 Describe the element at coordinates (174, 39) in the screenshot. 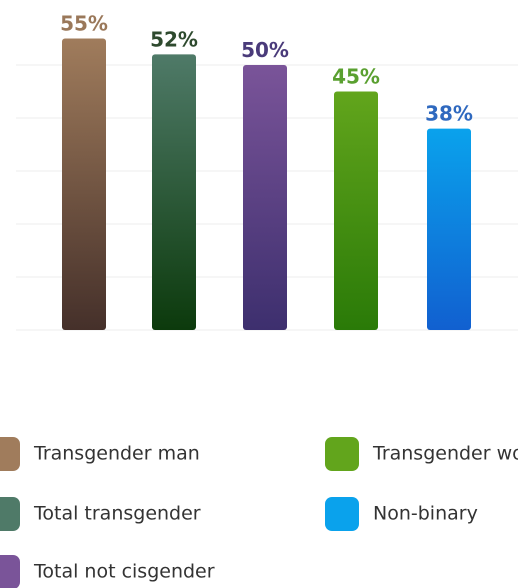

I see `value-label: 52%` at that location.